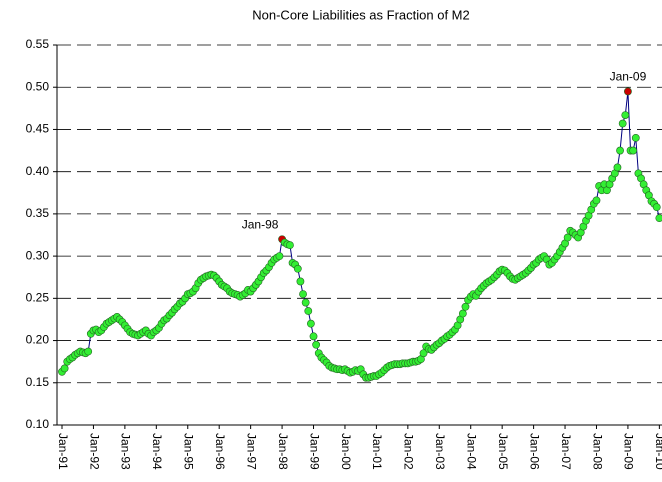 The image size is (662, 482). I want to click on y-tick-label: 0.40, so click(38, 171).